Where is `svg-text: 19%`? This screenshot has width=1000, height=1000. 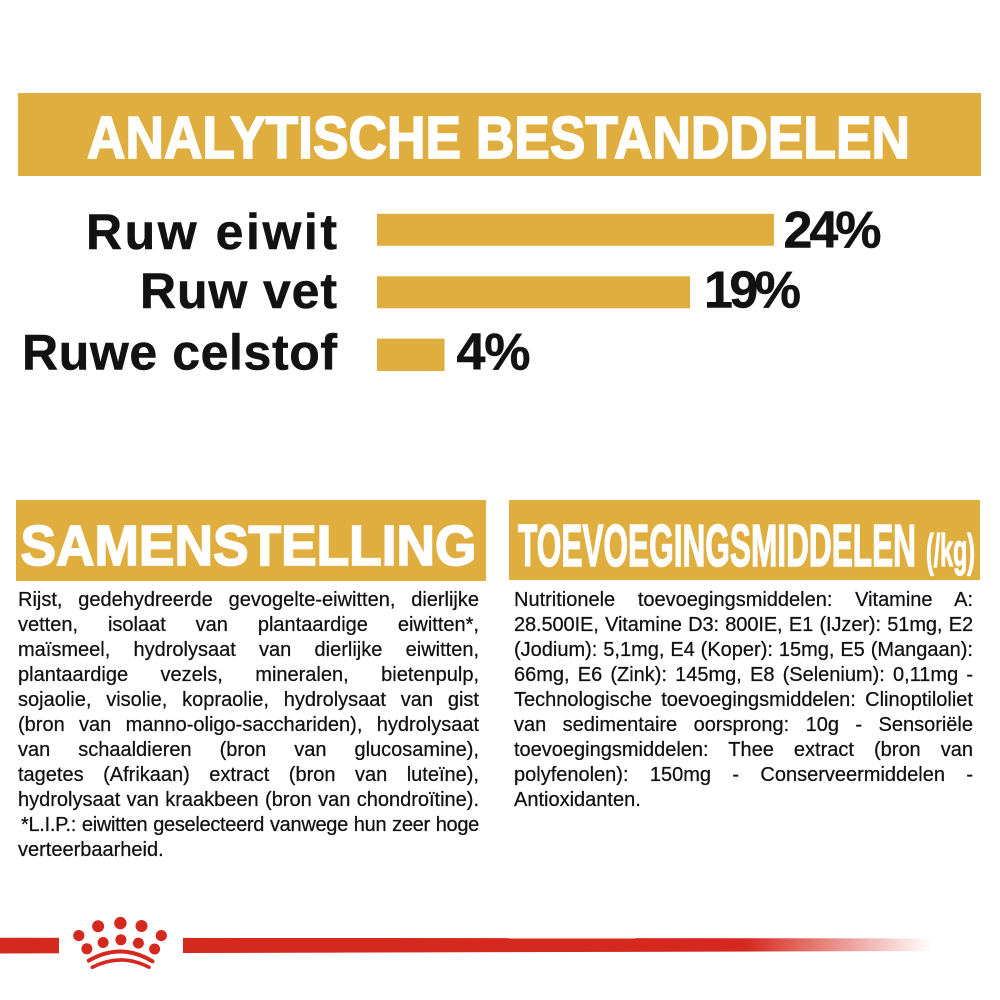 svg-text: 19% is located at coordinates (752, 291).